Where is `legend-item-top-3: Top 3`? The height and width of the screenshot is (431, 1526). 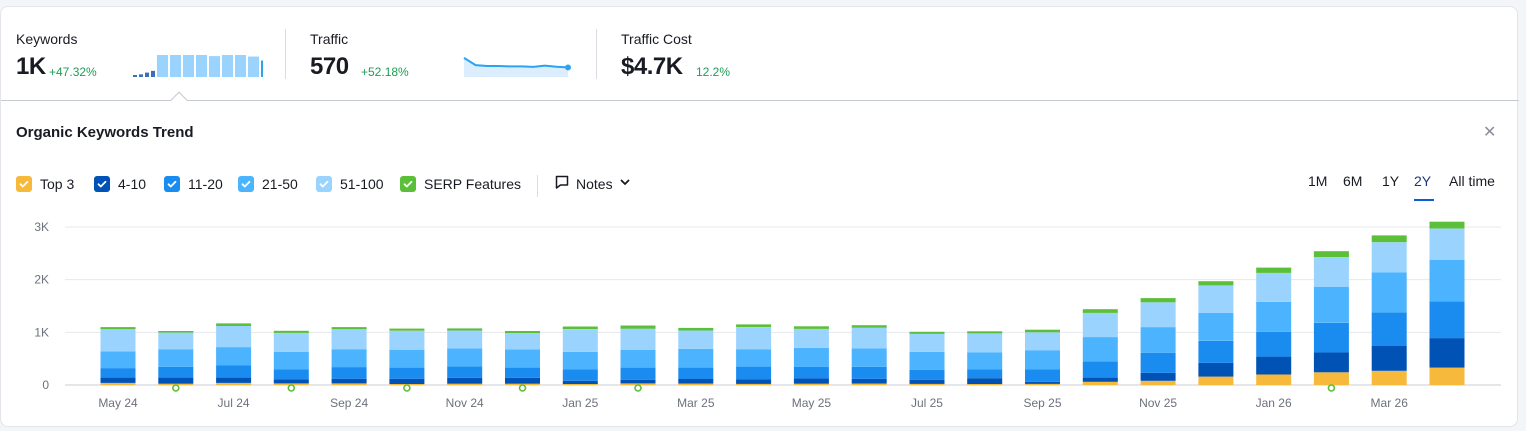 legend-item-top-3: Top 3 is located at coordinates (45, 184).